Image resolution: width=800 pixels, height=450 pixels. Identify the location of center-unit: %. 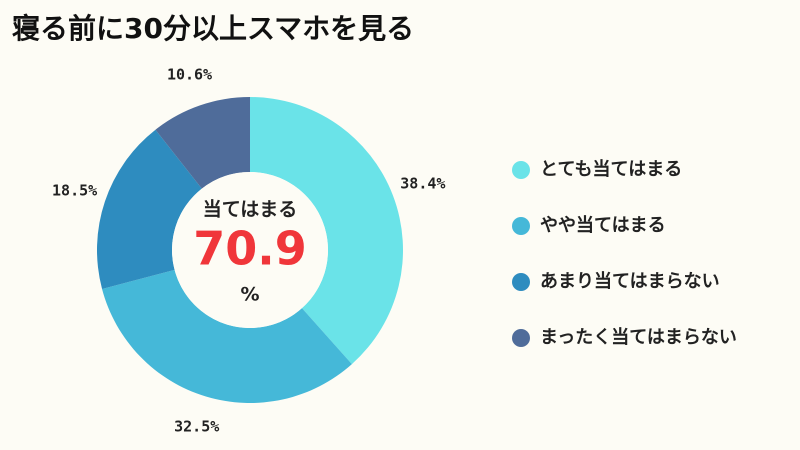
(249, 295).